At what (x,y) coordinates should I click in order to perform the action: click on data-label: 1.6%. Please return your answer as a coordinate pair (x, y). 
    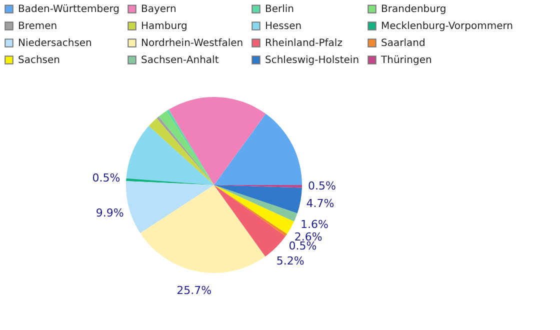
    Looking at the image, I should click on (314, 224).